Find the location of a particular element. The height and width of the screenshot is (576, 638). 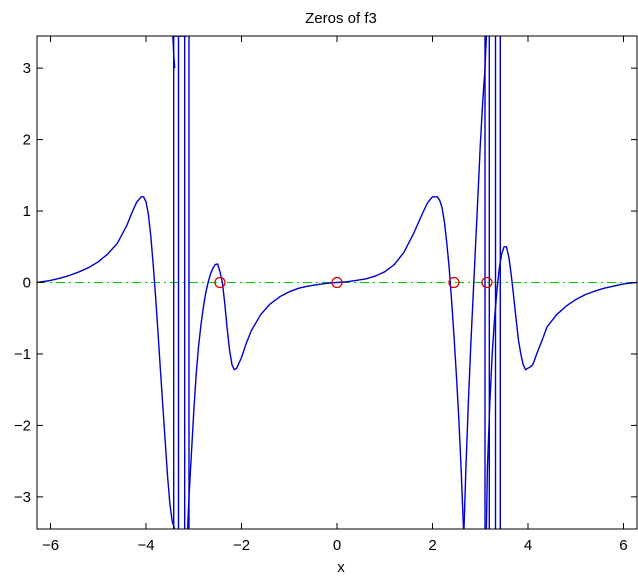

y-tick-label: 0 is located at coordinates (27, 283).